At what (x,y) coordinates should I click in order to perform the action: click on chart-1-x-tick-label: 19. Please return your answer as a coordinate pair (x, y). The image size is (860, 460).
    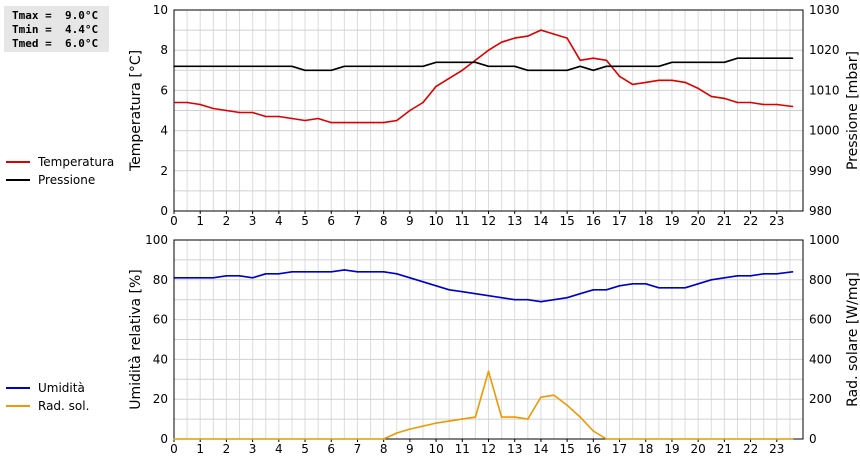
    Looking at the image, I should click on (671, 221).